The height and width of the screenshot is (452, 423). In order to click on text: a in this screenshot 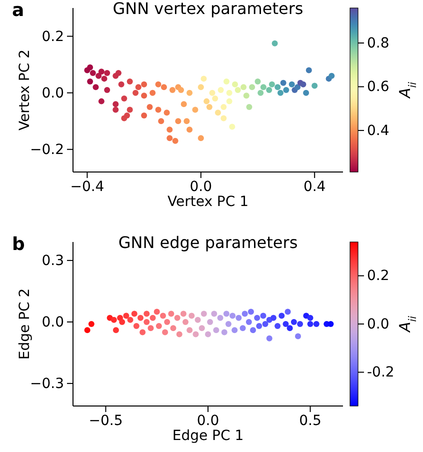, I will do `click(18, 10)`.